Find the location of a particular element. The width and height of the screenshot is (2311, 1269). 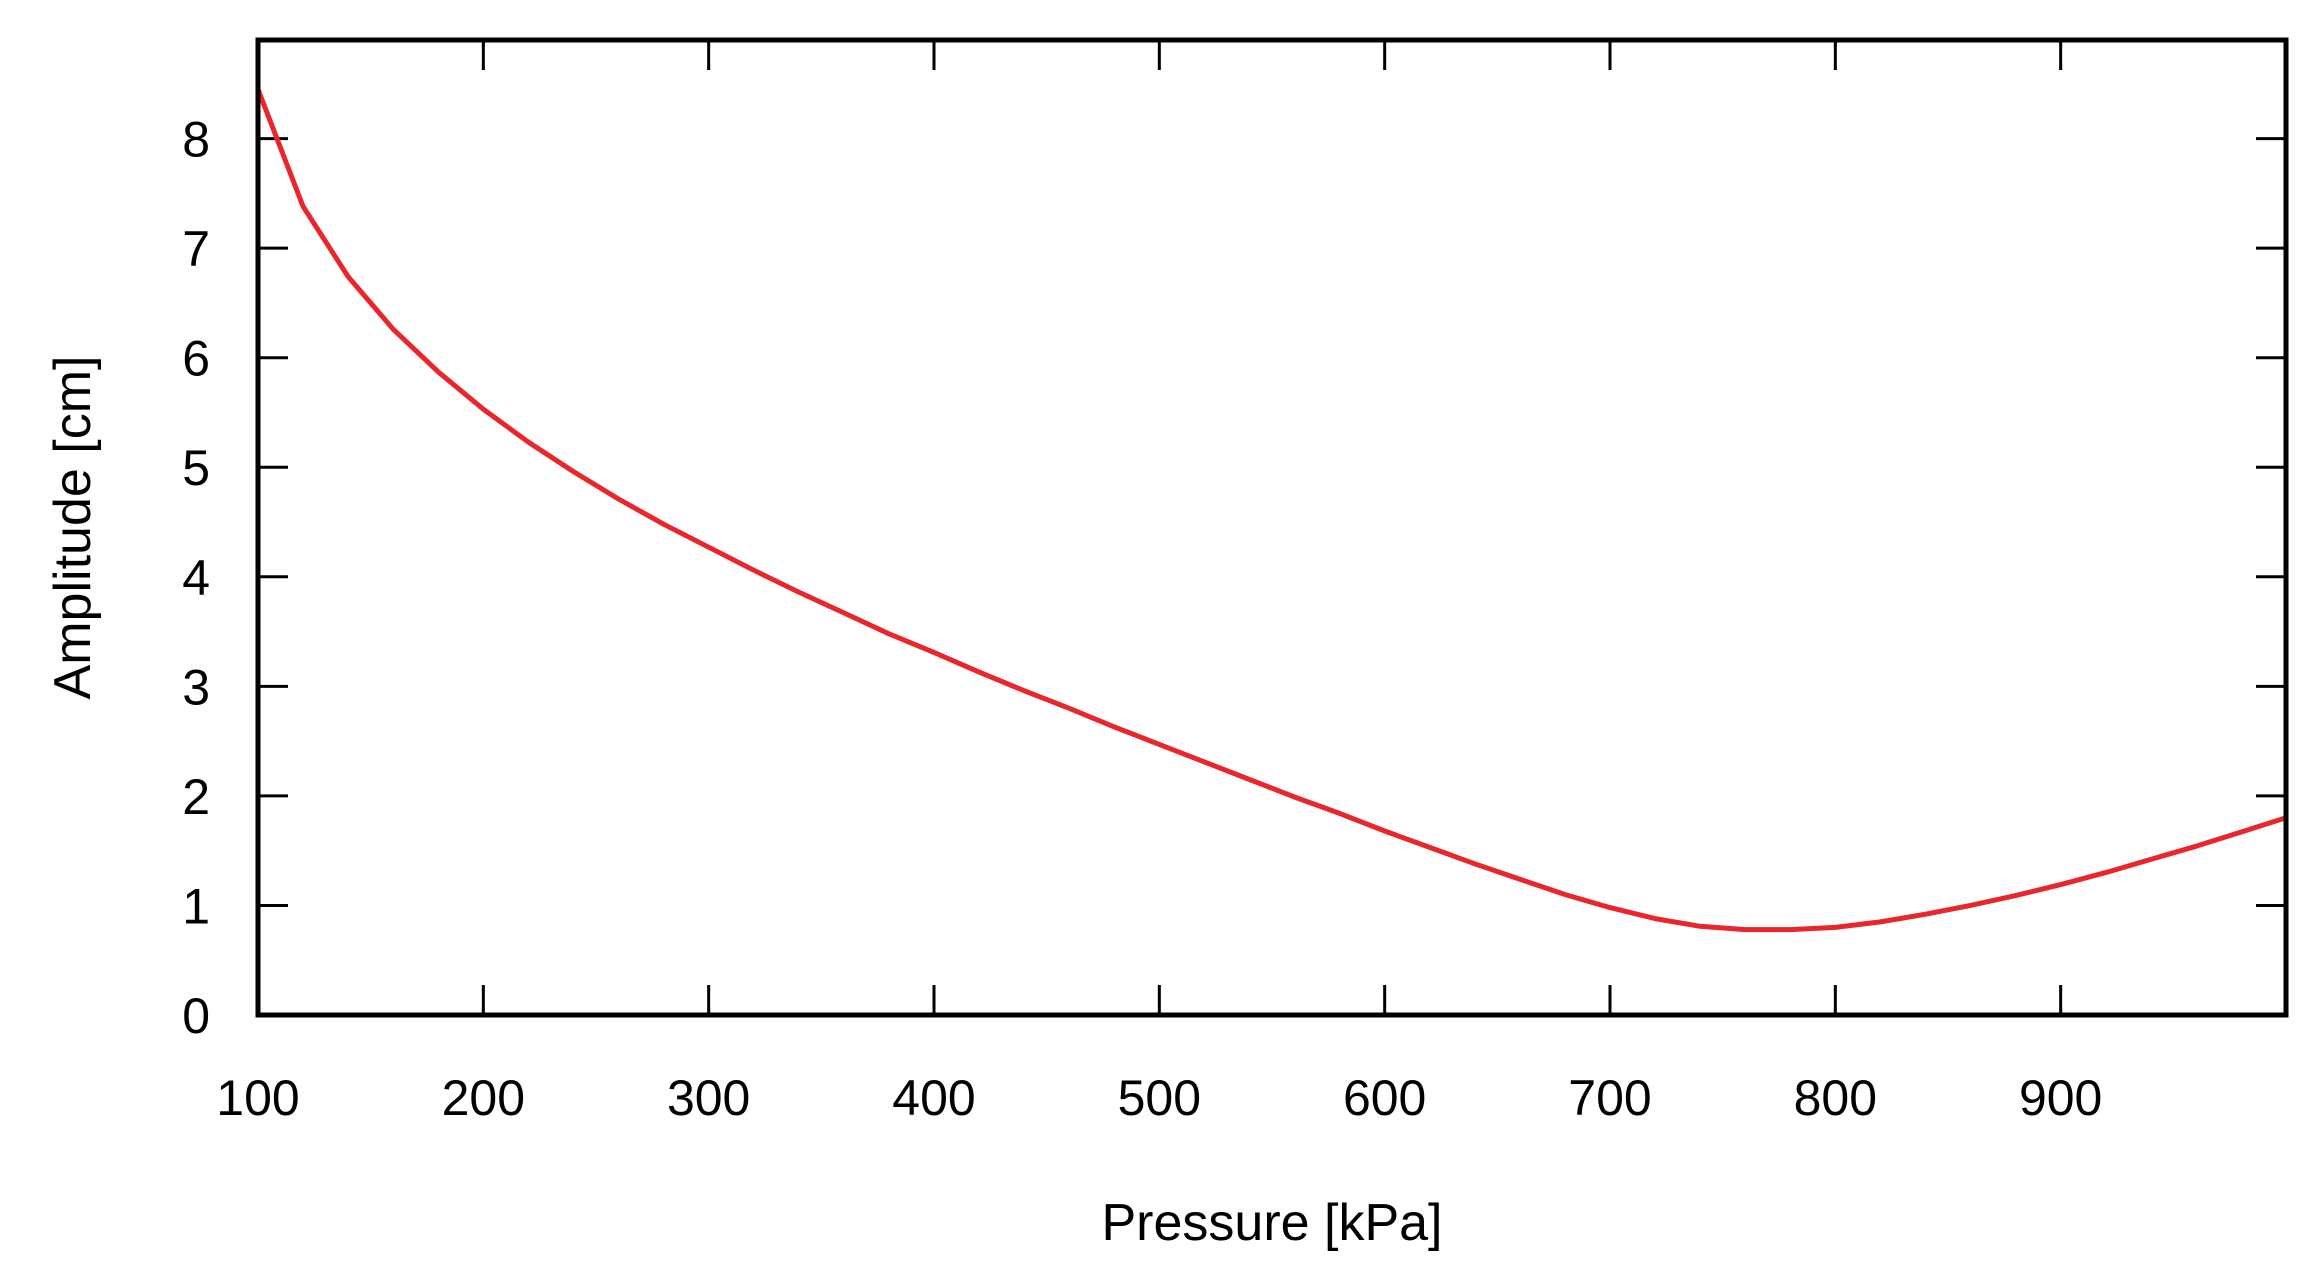

x-tick-label: 400 is located at coordinates (933, 1098).